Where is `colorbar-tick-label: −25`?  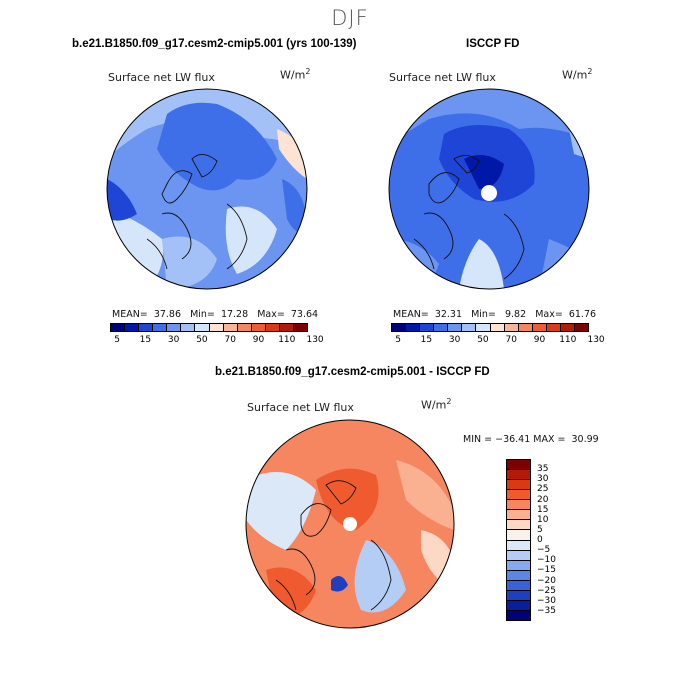 colorbar-tick-label: −25 is located at coordinates (546, 590).